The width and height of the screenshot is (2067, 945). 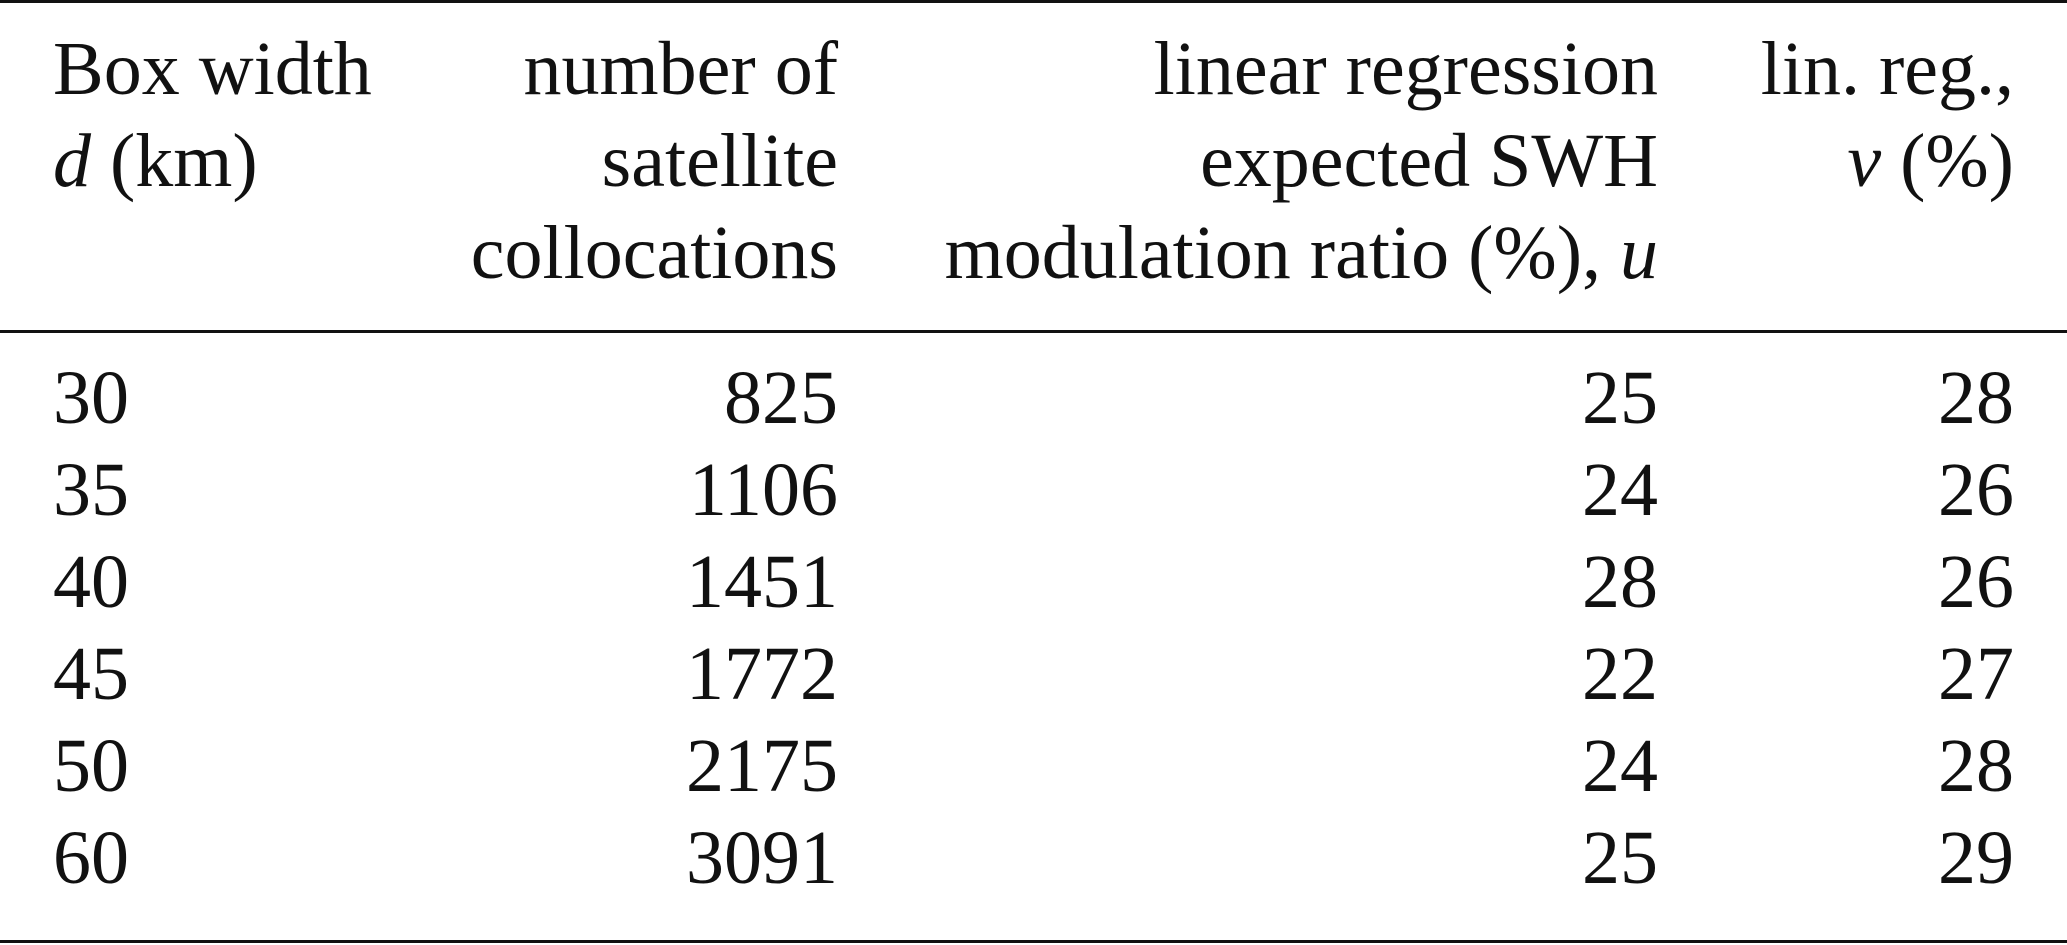 What do you see at coordinates (763, 490) in the screenshot?
I see `table-cell: 1106` at bounding box center [763, 490].